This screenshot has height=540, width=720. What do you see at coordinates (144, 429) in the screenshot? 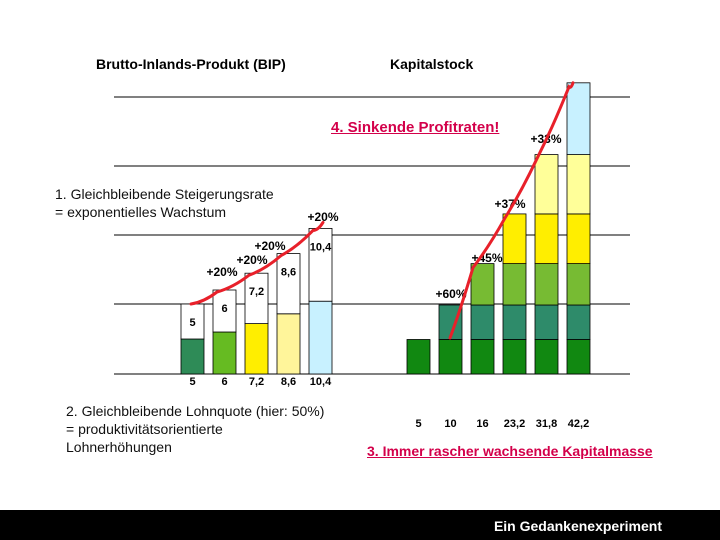
I see `note-2-line-2: = produktivitätsorientierte` at bounding box center [144, 429].